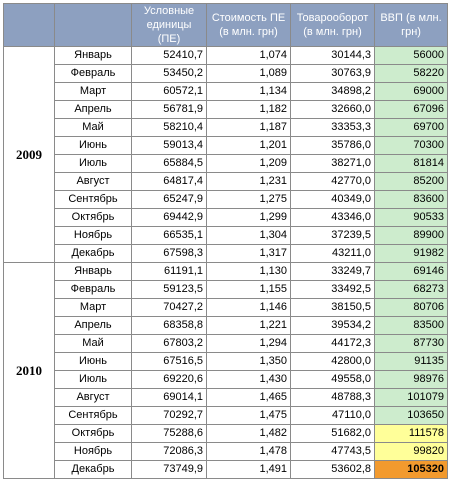 Image resolution: width=449 pixels, height=479 pixels. What do you see at coordinates (169, 253) in the screenshot?
I see `units-cell: 67598,3` at bounding box center [169, 253].